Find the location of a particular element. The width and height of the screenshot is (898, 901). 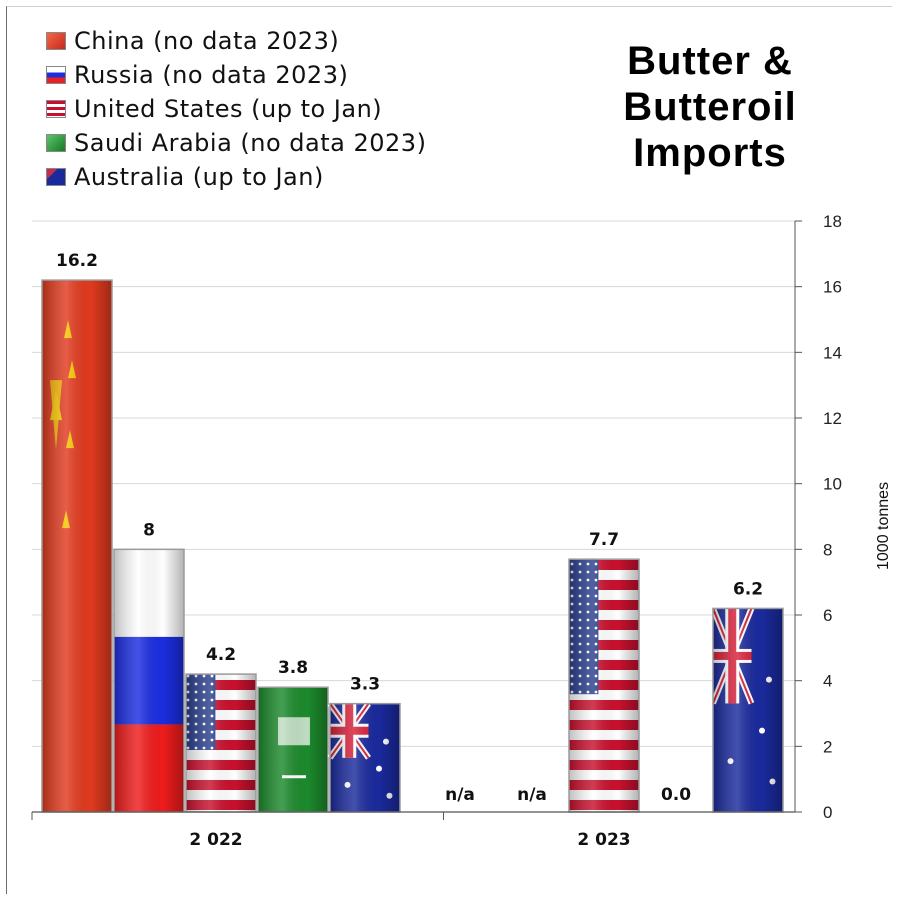

y-tick-label: 18 is located at coordinates (832, 221).